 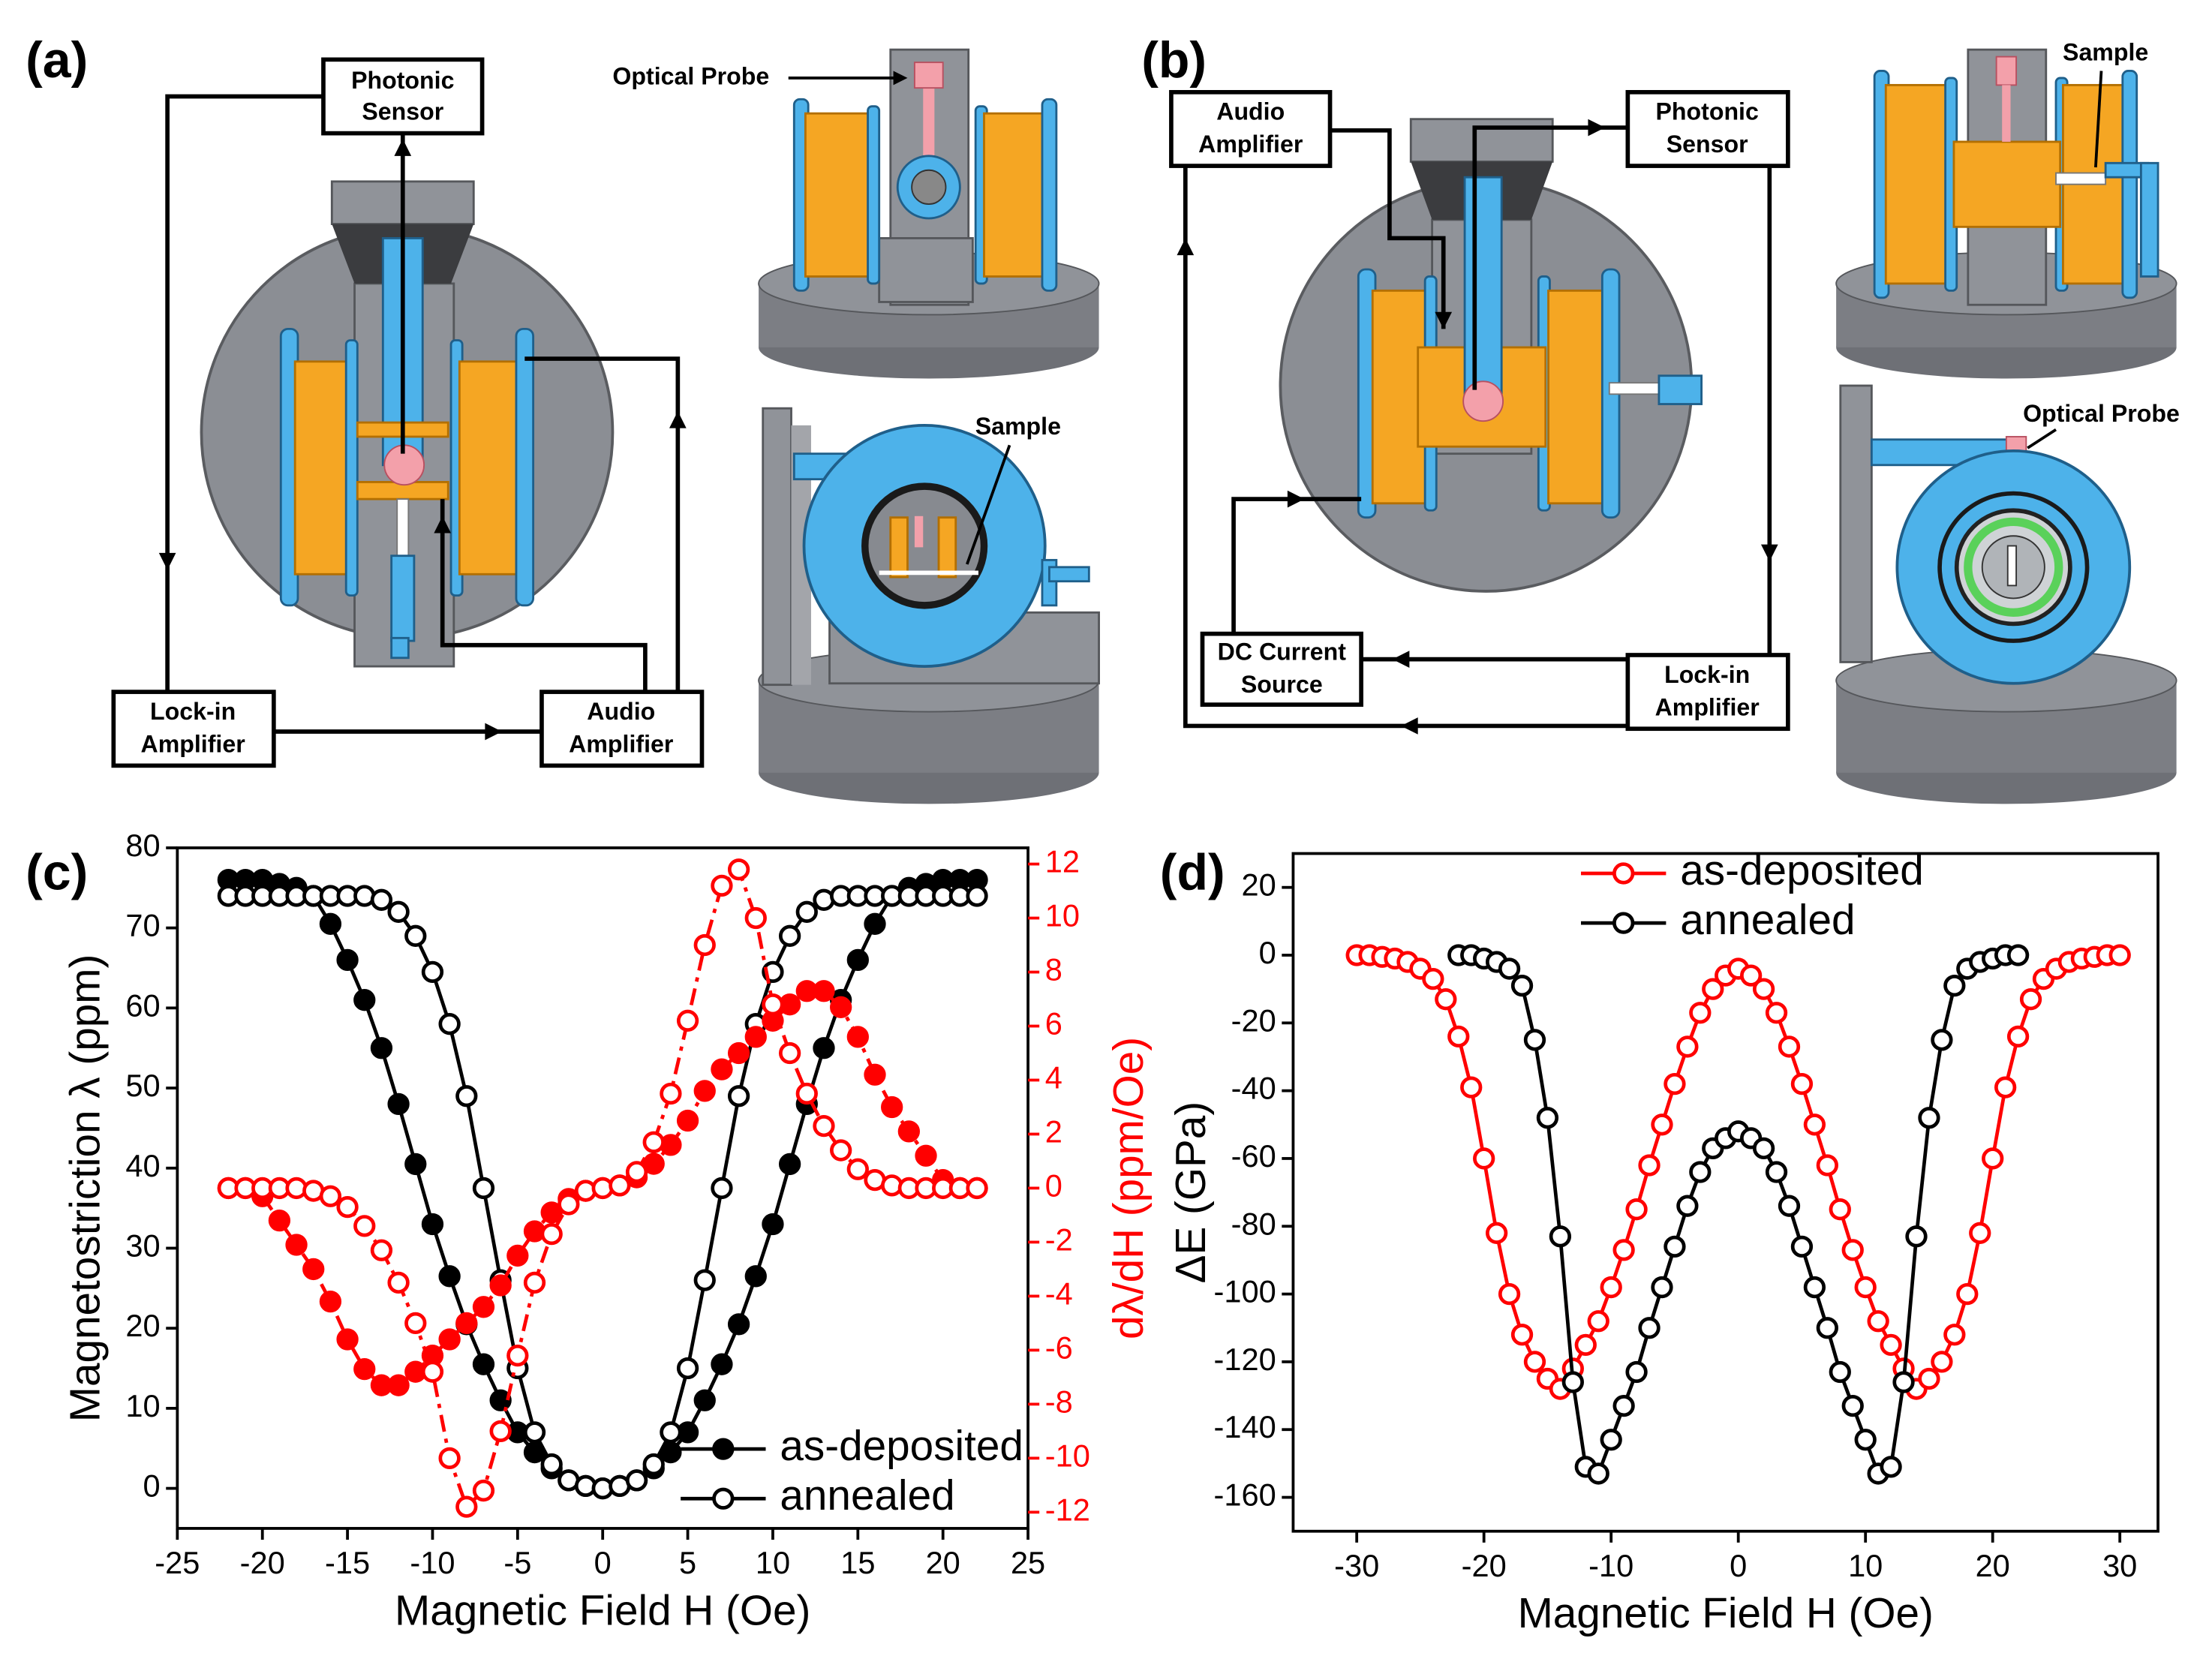 I want to click on y-tick-label: 30, so click(x=143, y=1245).